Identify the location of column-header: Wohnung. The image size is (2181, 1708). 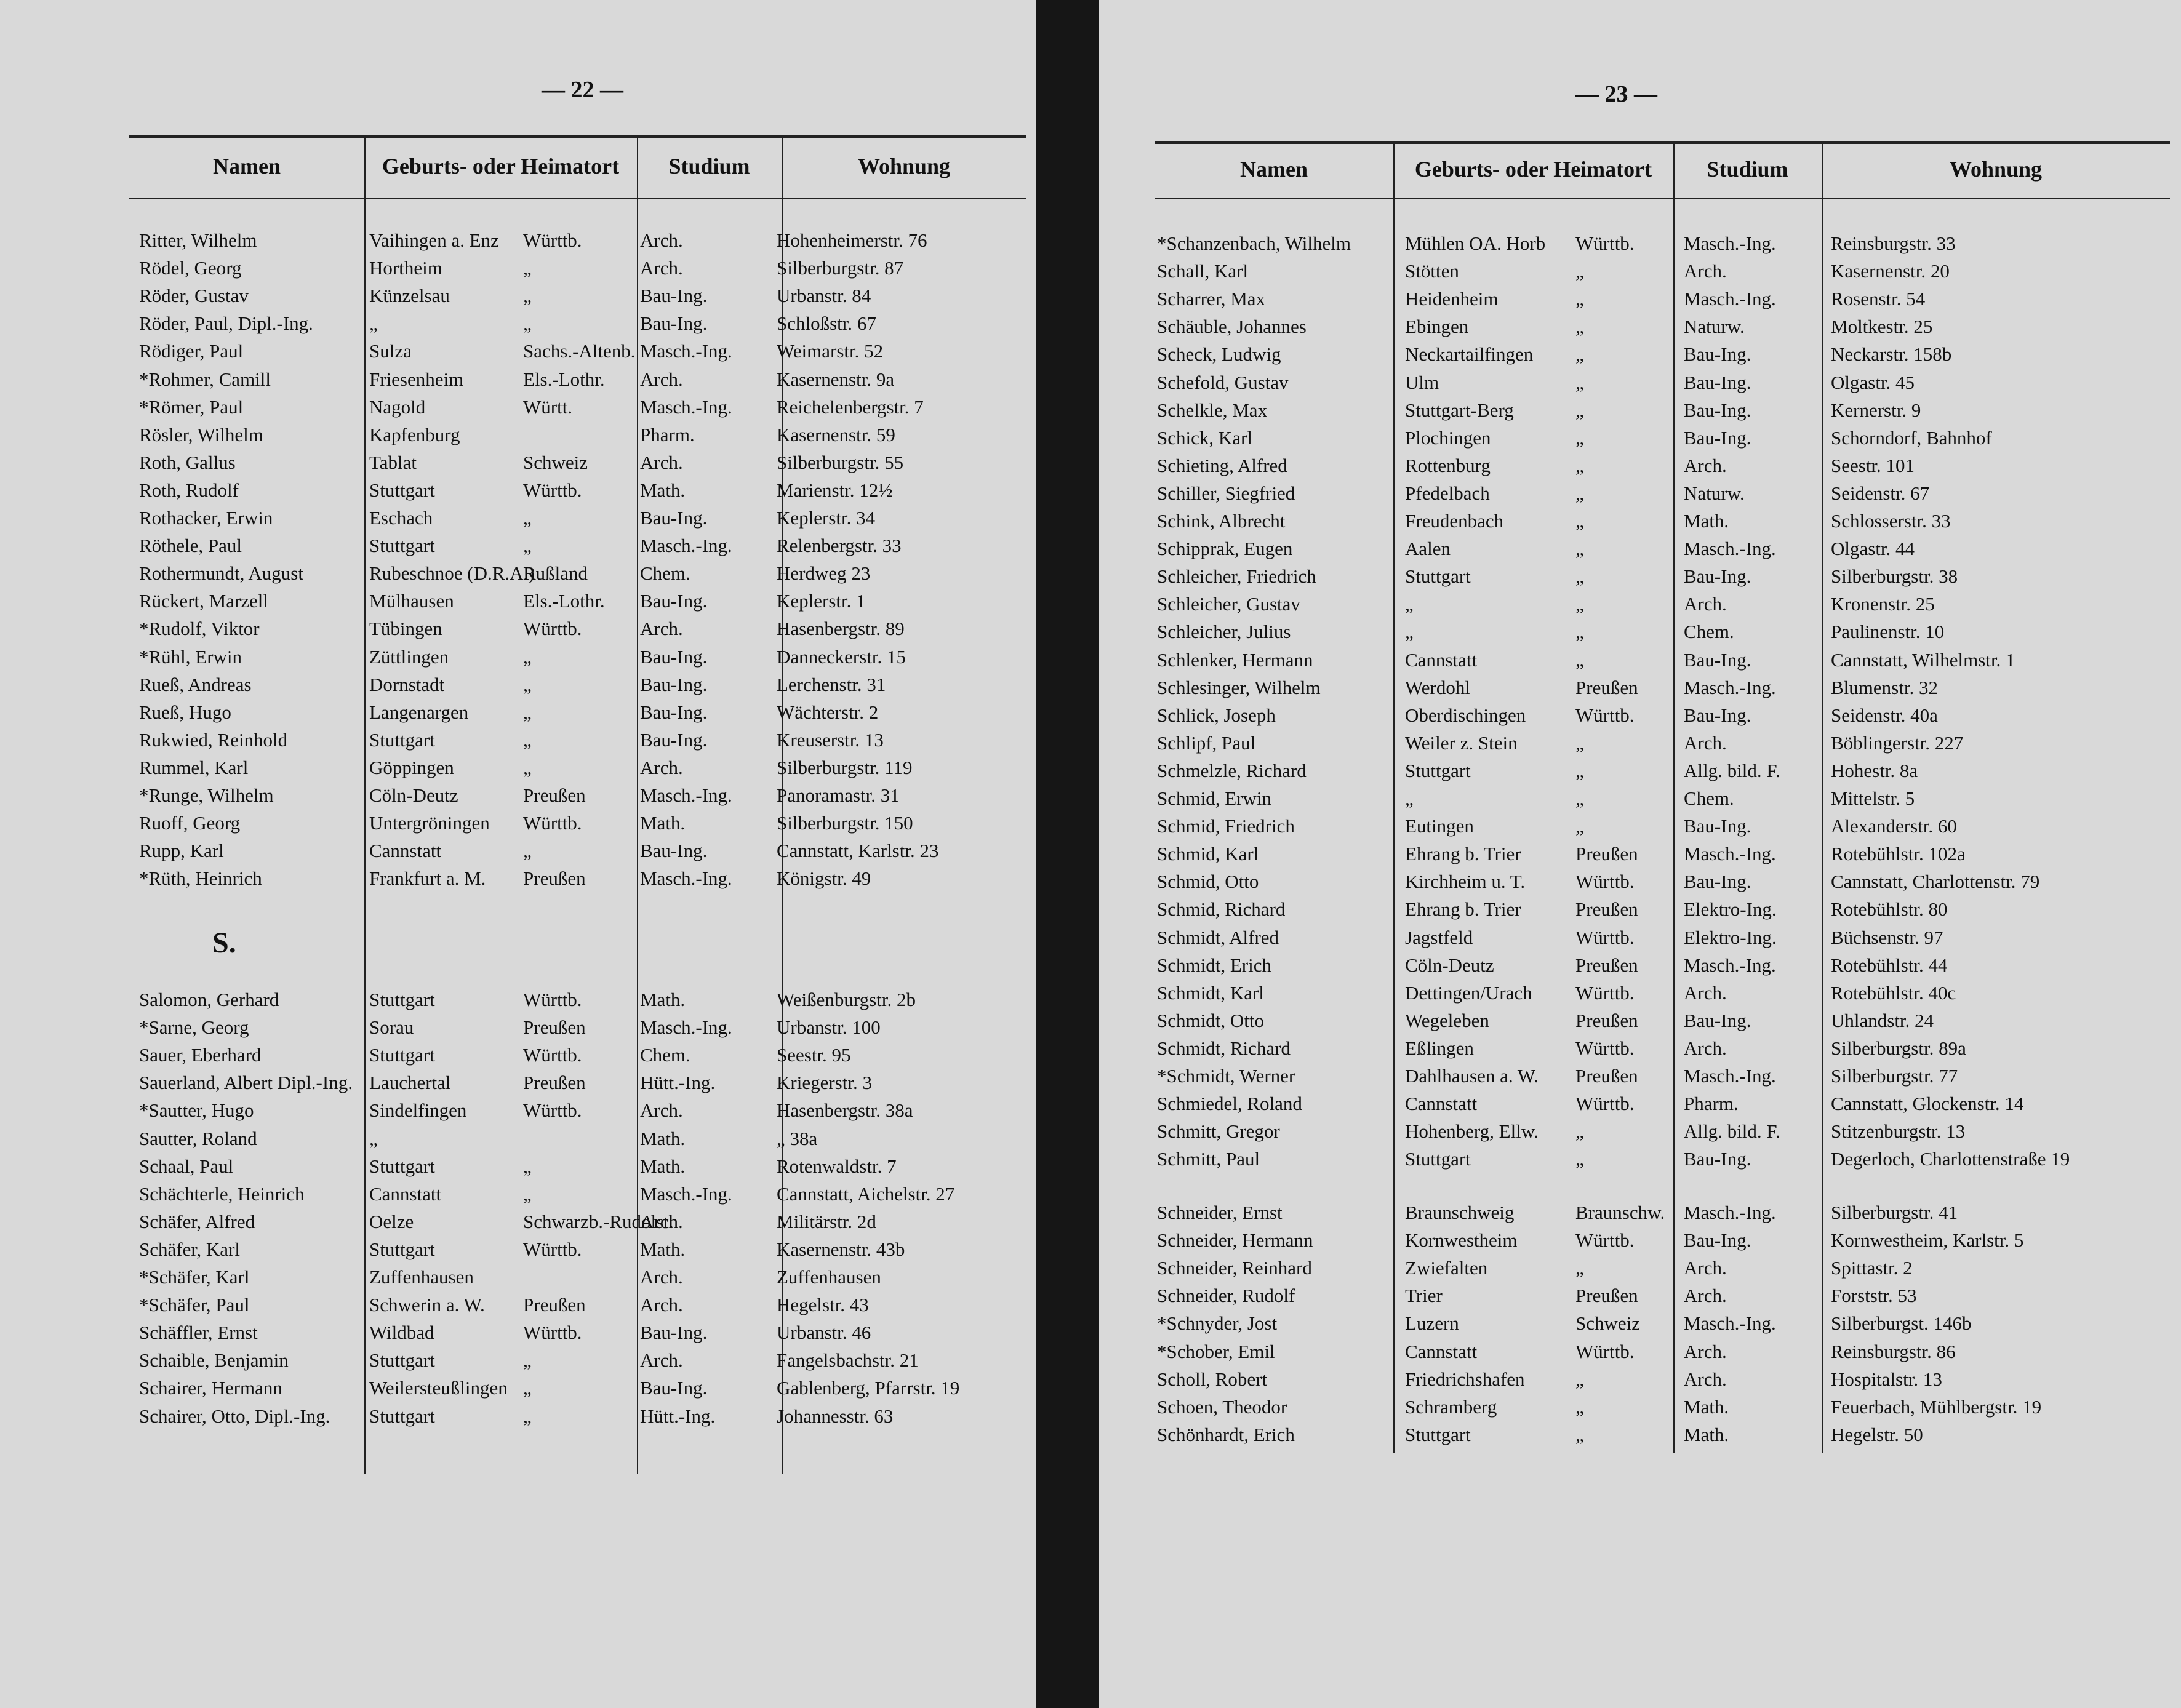
(1996, 169).